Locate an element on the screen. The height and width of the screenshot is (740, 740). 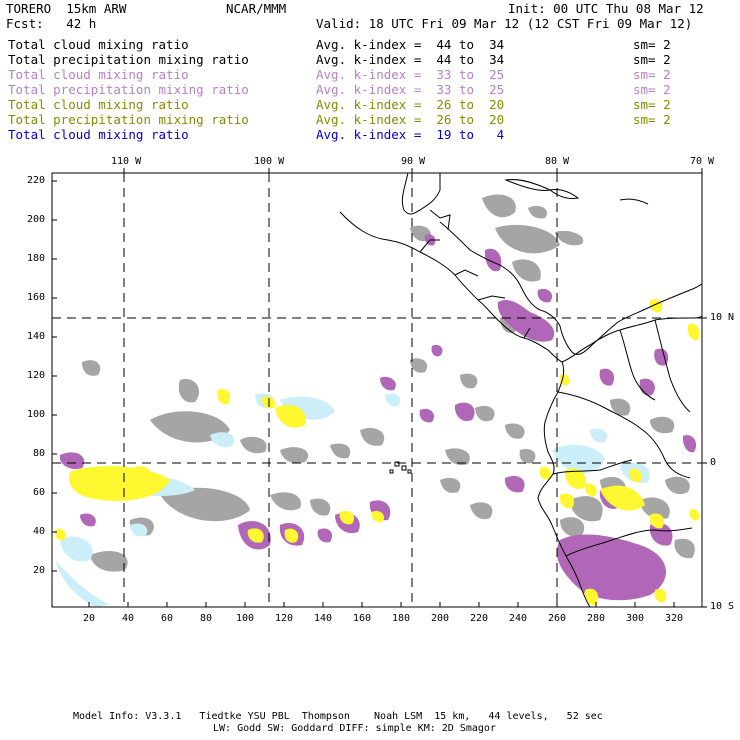
x-tick-label: 280 is located at coordinates (596, 618).